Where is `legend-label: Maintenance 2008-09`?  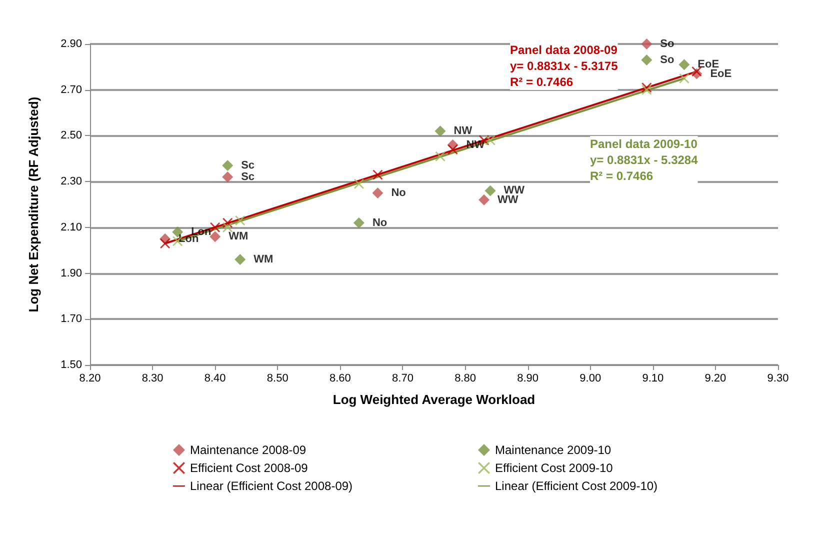
legend-label: Maintenance 2008-09 is located at coordinates (248, 450).